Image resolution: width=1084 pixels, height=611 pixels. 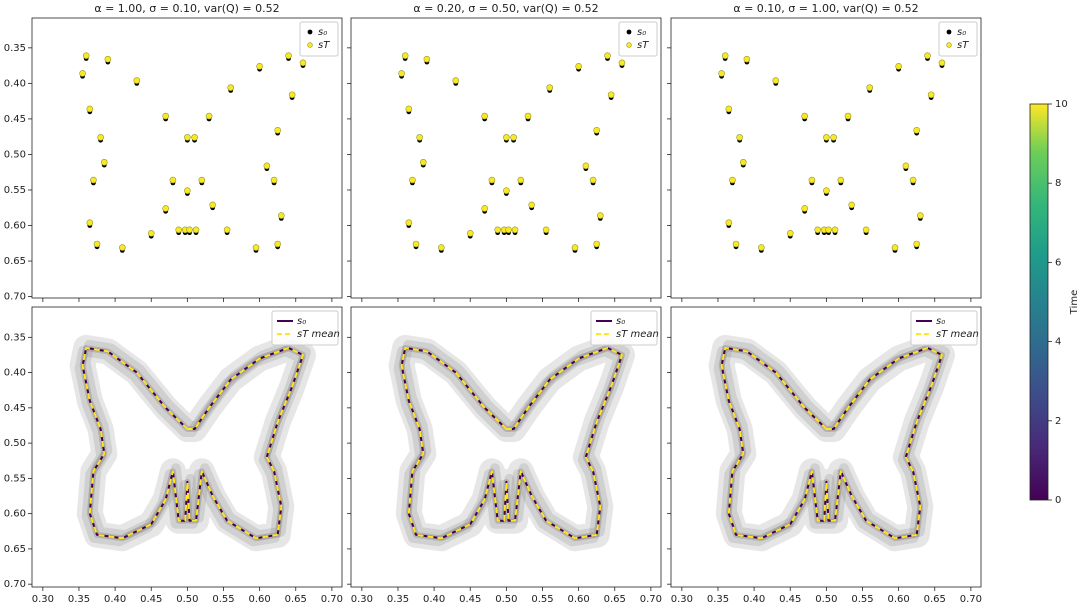 I want to click on x-tick-label: 0.30, so click(x=362, y=599).